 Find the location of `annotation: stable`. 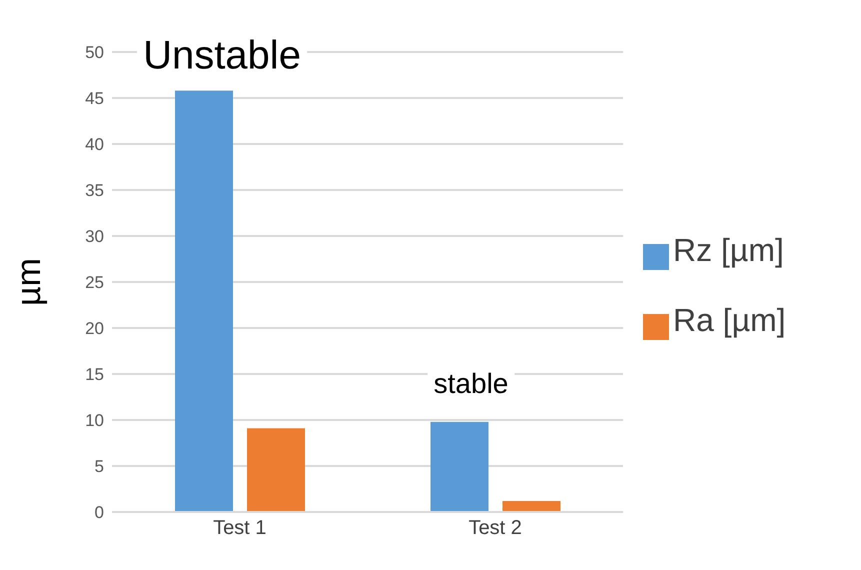

annotation: stable is located at coordinates (471, 384).